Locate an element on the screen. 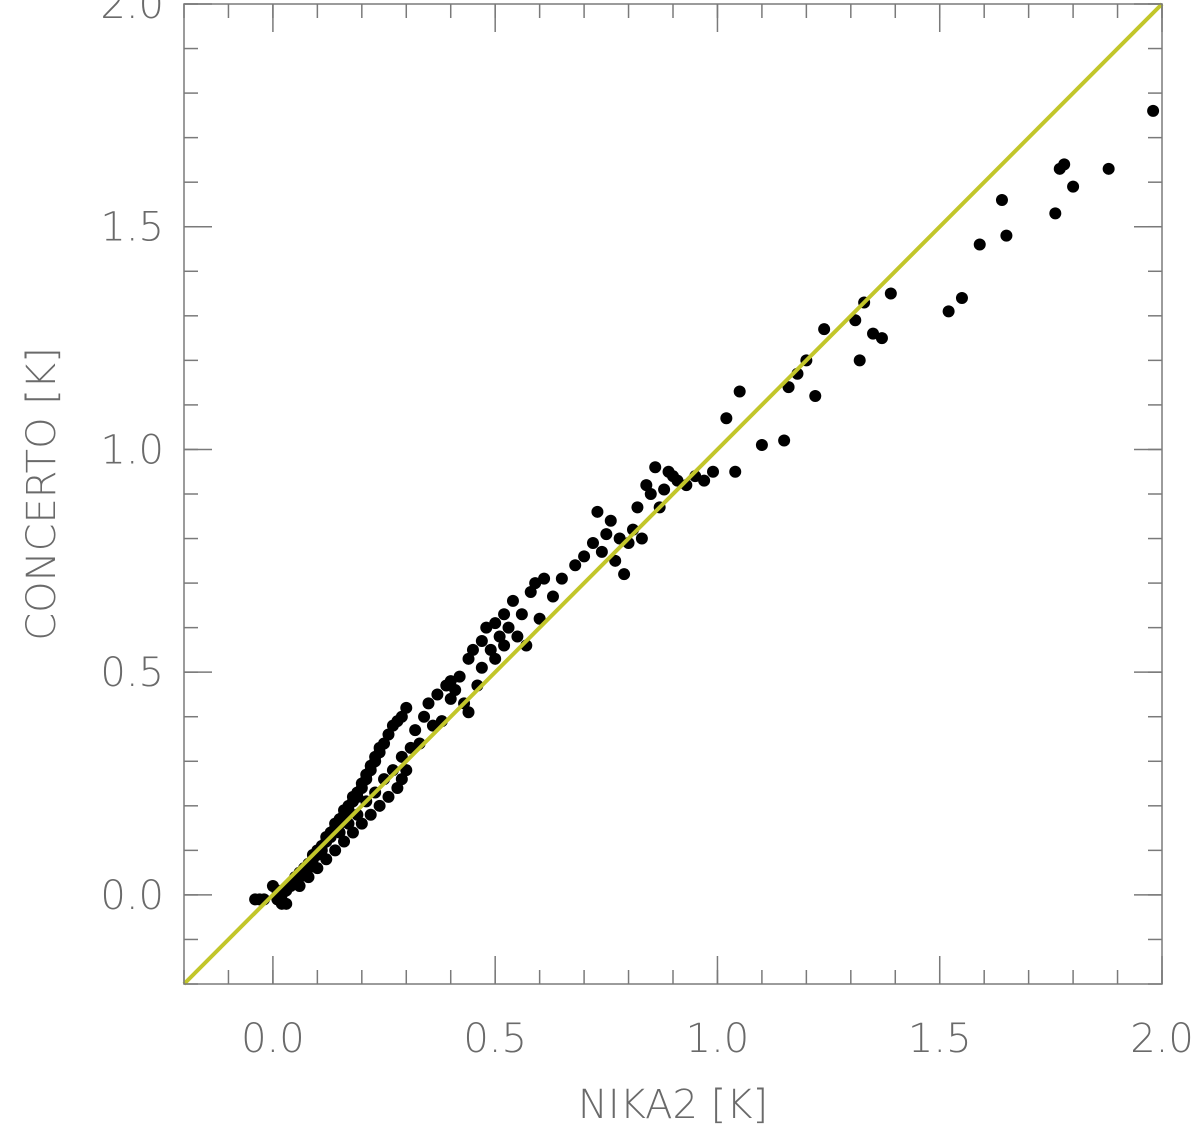  x-tick-label: 1.0 is located at coordinates (718, 1039).